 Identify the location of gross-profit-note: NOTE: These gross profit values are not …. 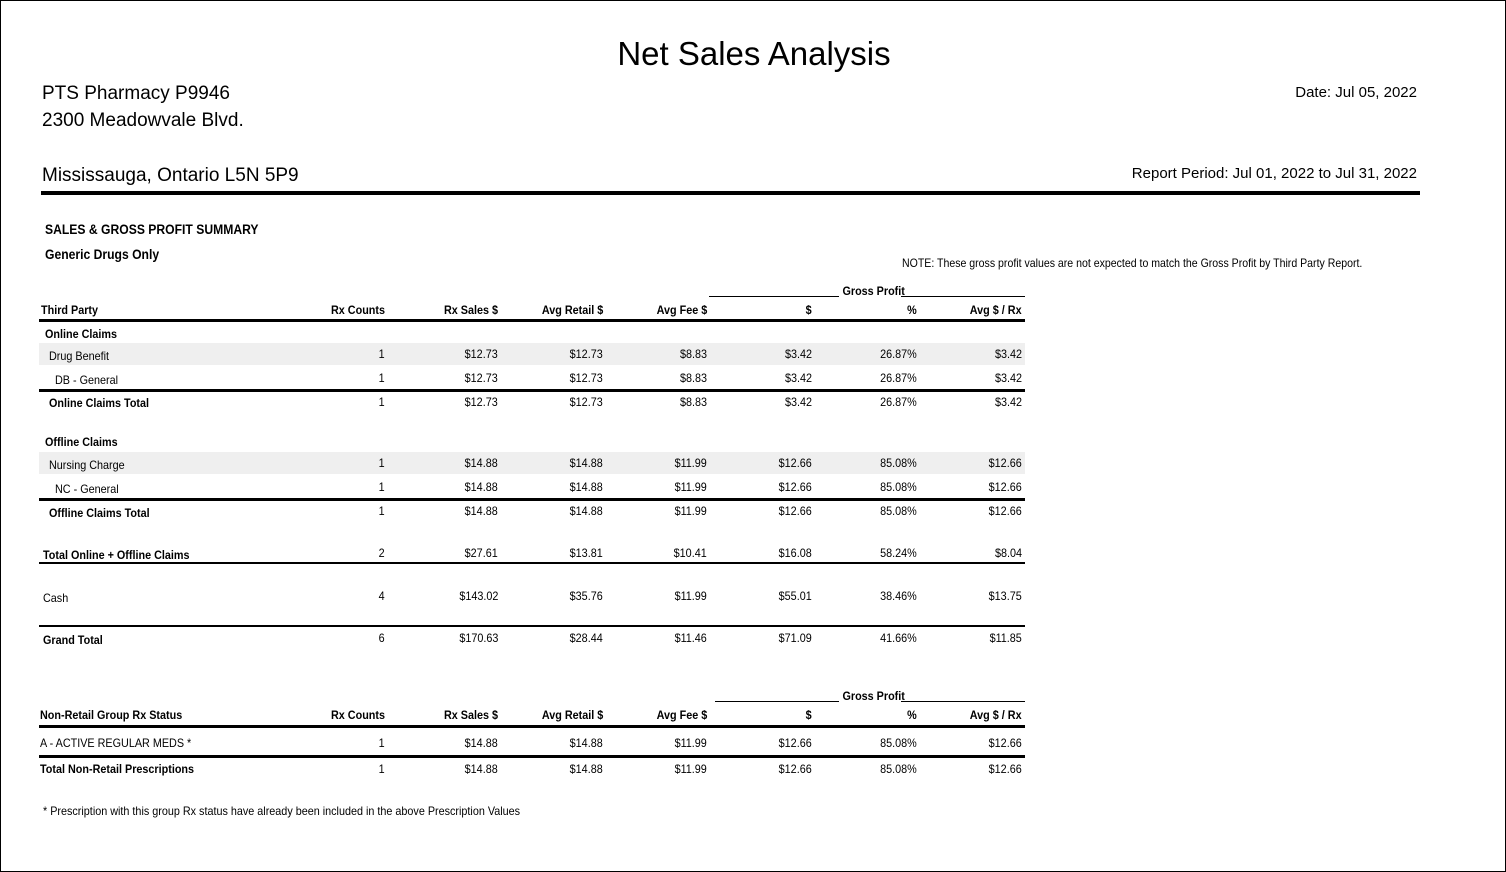
(1132, 263).